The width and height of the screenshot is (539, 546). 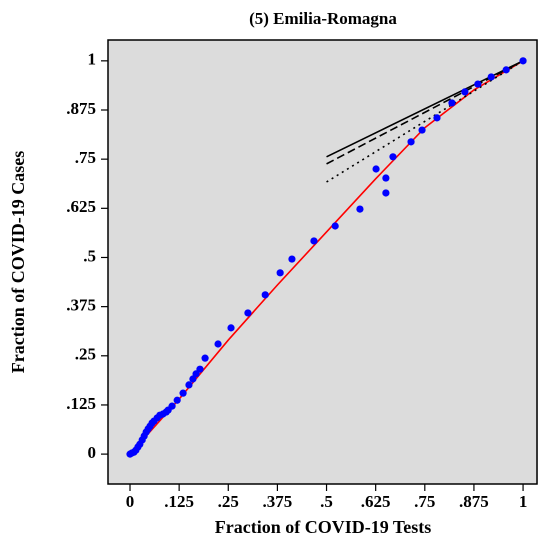 What do you see at coordinates (424, 501) in the screenshot?
I see `x-tick-label: .75` at bounding box center [424, 501].